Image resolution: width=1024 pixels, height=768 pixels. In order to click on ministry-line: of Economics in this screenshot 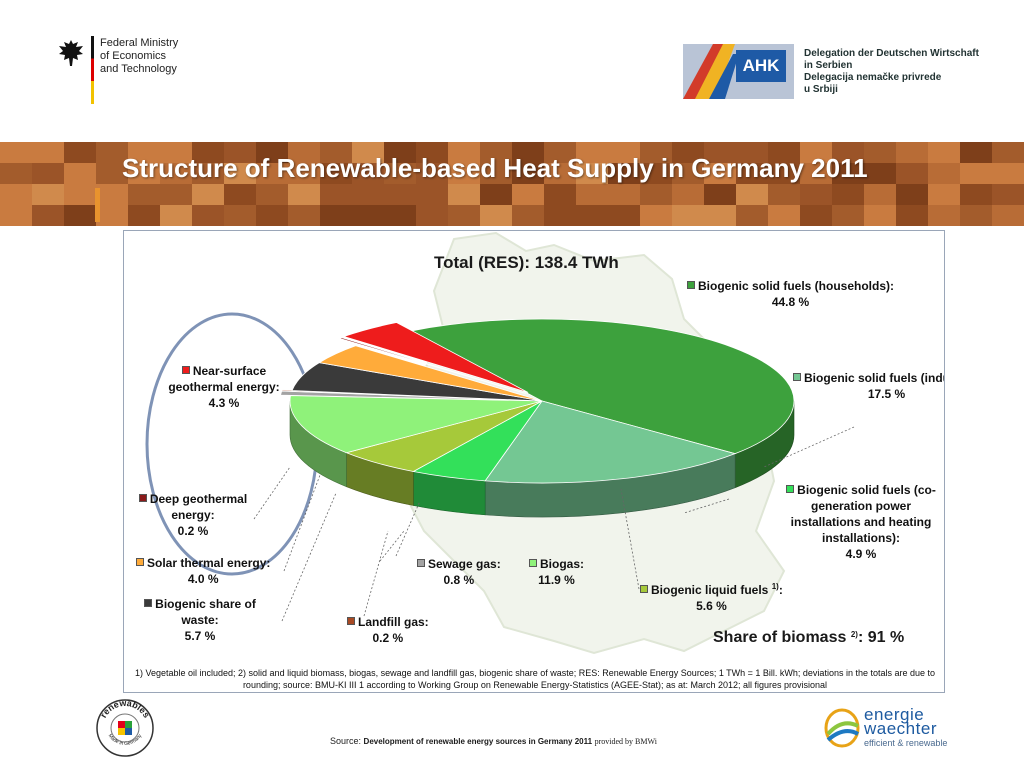, I will do `click(133, 56)`.